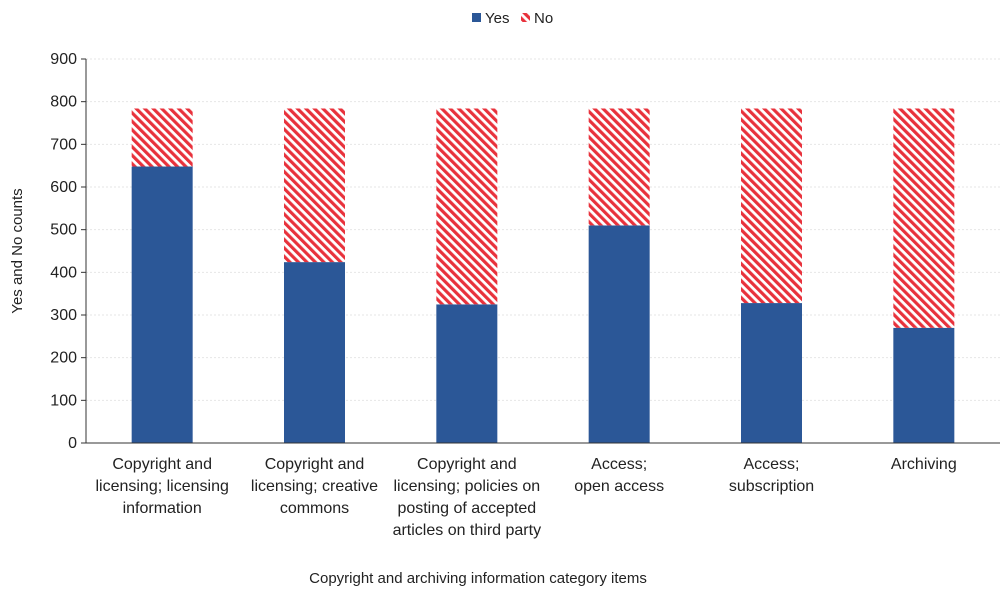 This screenshot has width=1006, height=590. I want to click on x-category-label-line: information, so click(162, 508).